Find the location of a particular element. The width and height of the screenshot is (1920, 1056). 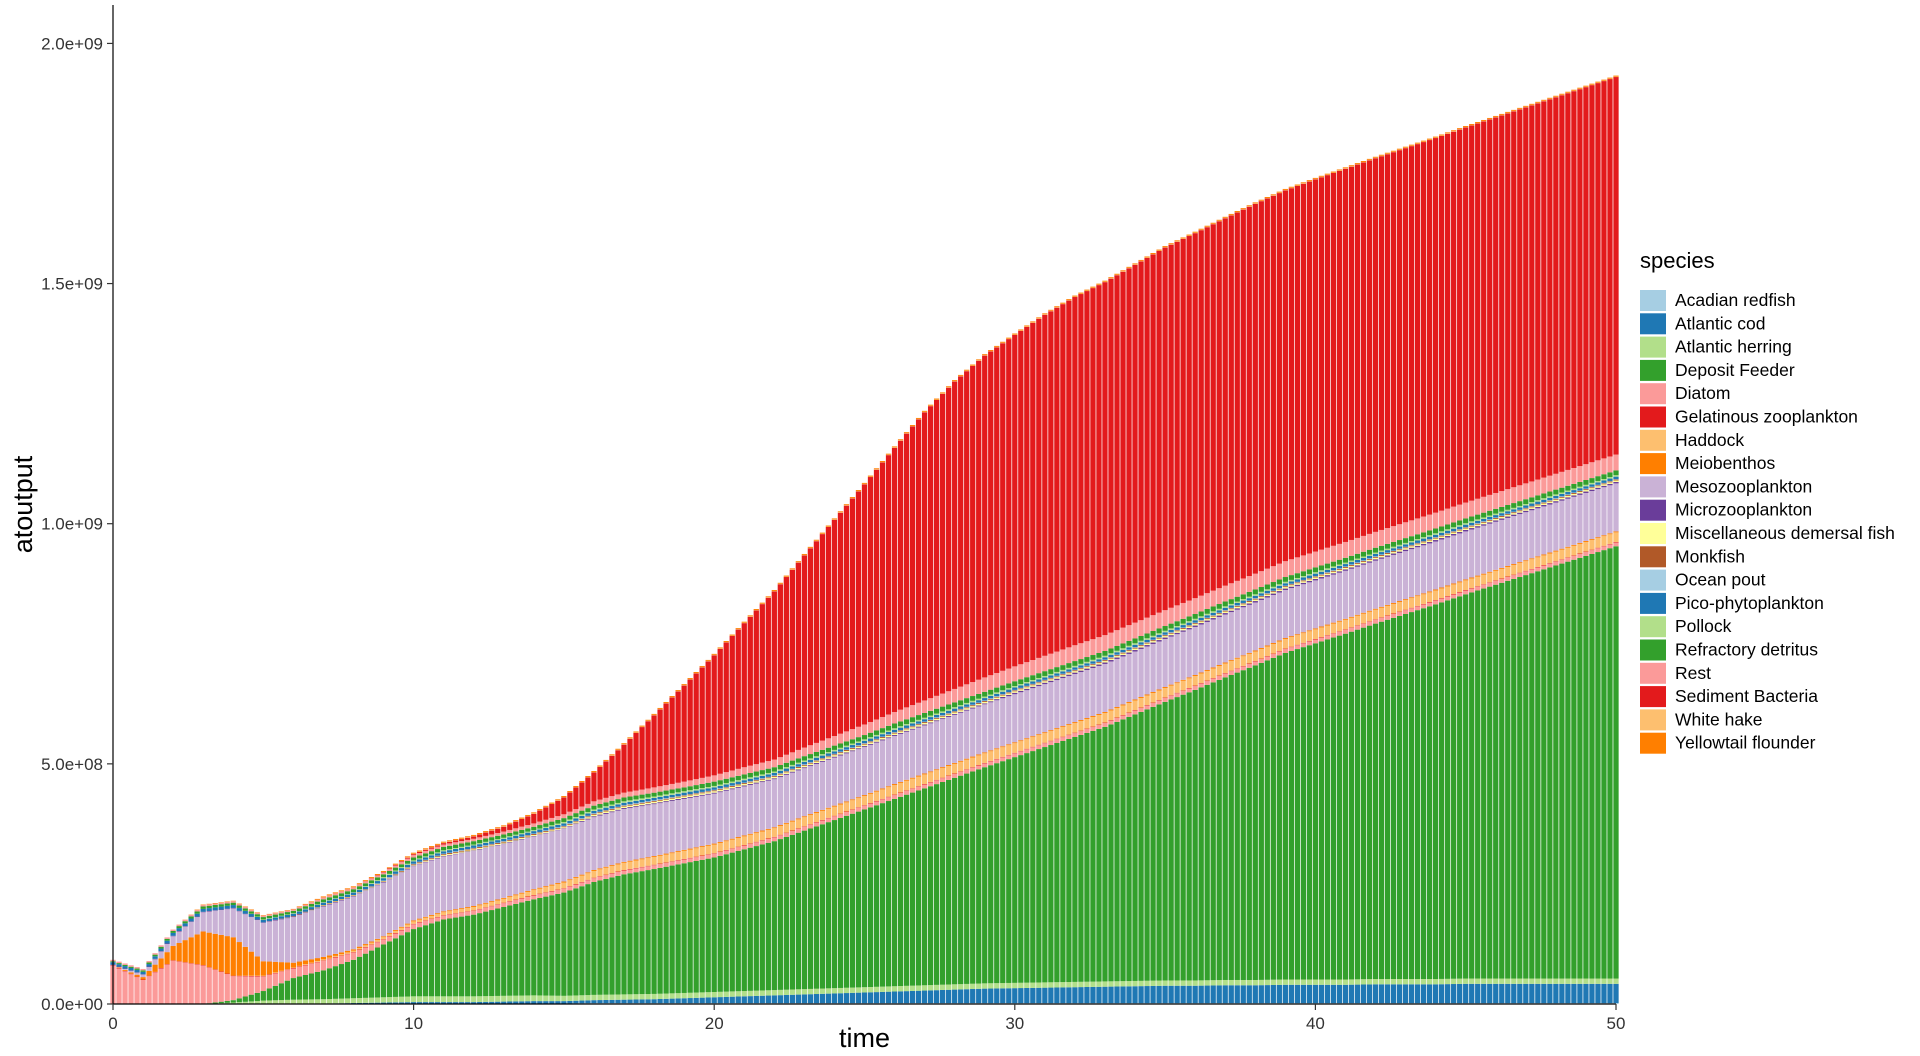

legend-item-gelatinous-zooplankton: Gelatinous zooplankton is located at coordinates (1749, 417).